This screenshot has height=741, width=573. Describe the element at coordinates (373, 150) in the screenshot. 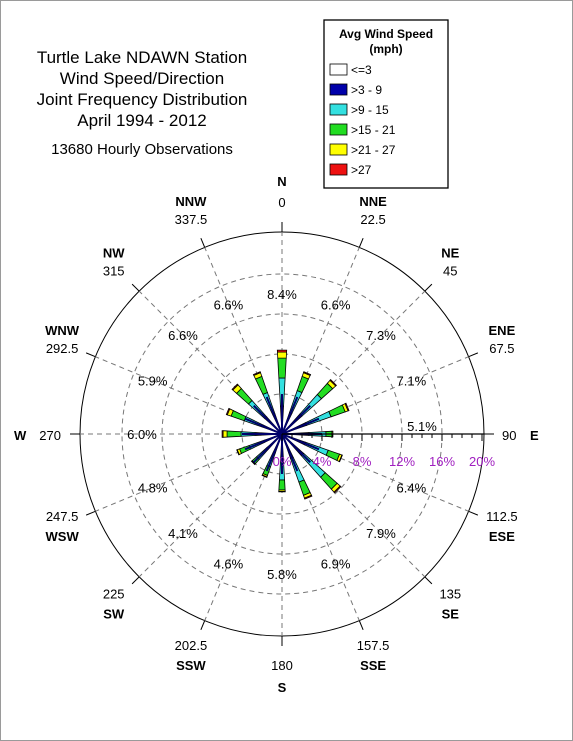

I see `legend-item-label: >21 - 27` at that location.